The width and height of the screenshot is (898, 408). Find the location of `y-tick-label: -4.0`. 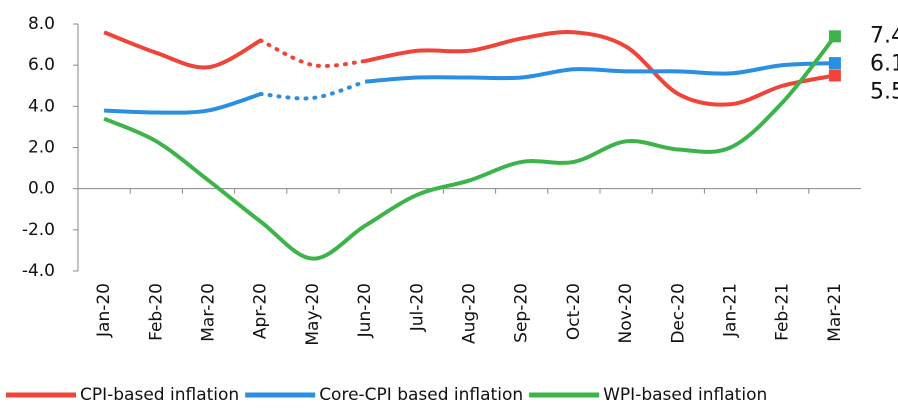

y-tick-label: -4.0 is located at coordinates (38, 271).